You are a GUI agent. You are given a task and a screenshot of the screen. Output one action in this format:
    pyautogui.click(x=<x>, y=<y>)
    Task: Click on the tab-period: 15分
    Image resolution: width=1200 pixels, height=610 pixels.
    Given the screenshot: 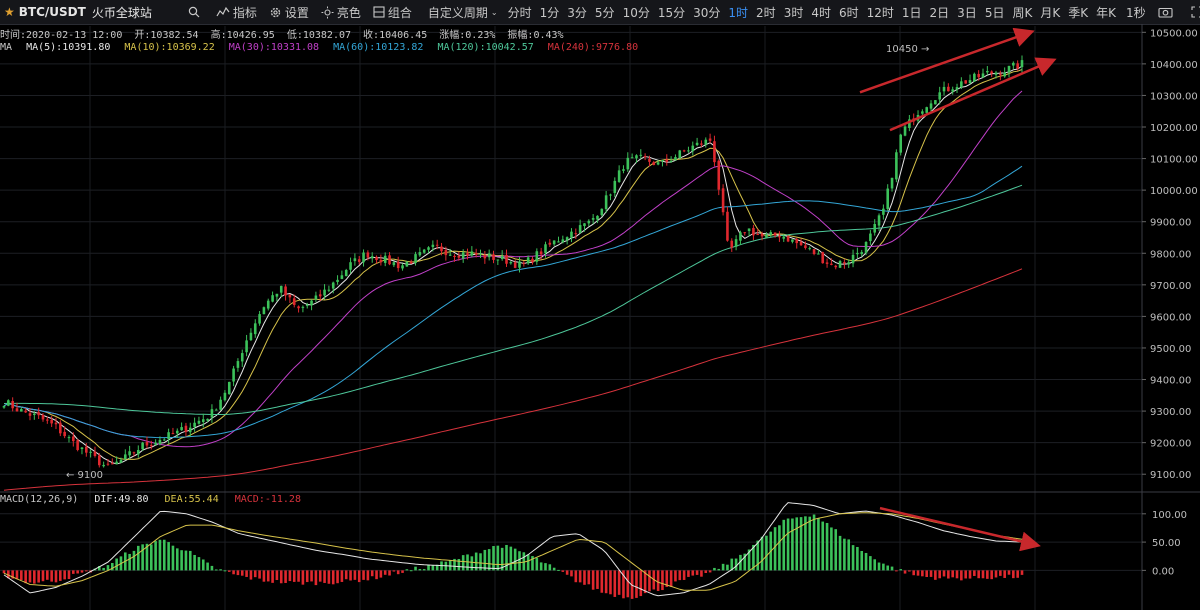 What is the action you would take?
    pyautogui.click(x=671, y=12)
    